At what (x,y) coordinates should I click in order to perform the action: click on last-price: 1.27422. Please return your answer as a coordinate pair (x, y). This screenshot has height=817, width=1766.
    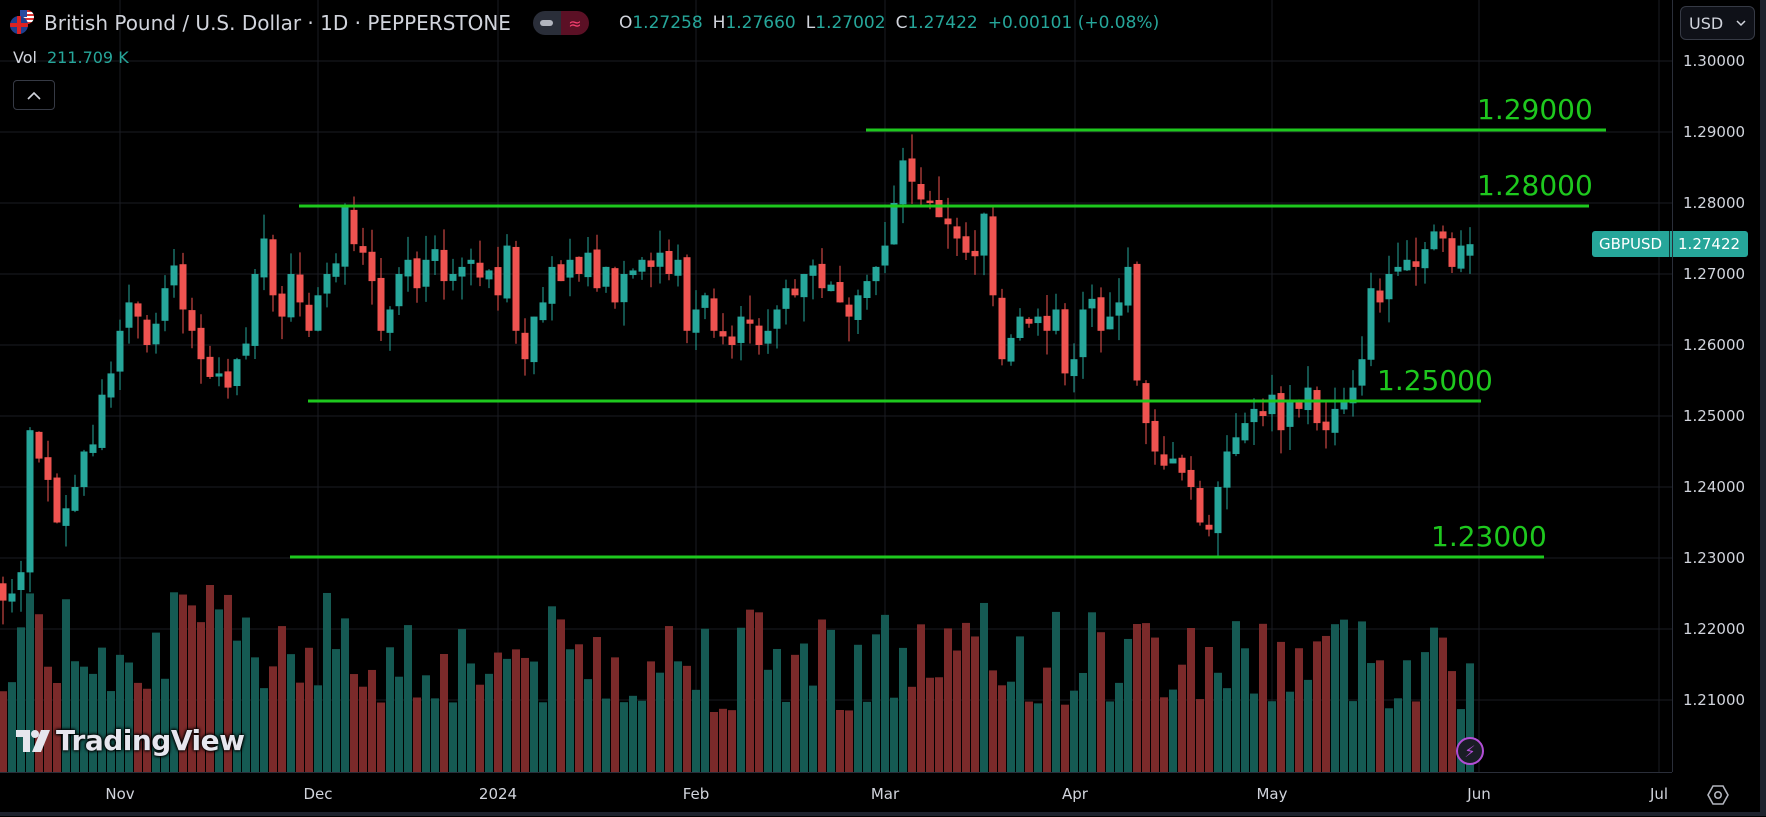
    Looking at the image, I should click on (1709, 244).